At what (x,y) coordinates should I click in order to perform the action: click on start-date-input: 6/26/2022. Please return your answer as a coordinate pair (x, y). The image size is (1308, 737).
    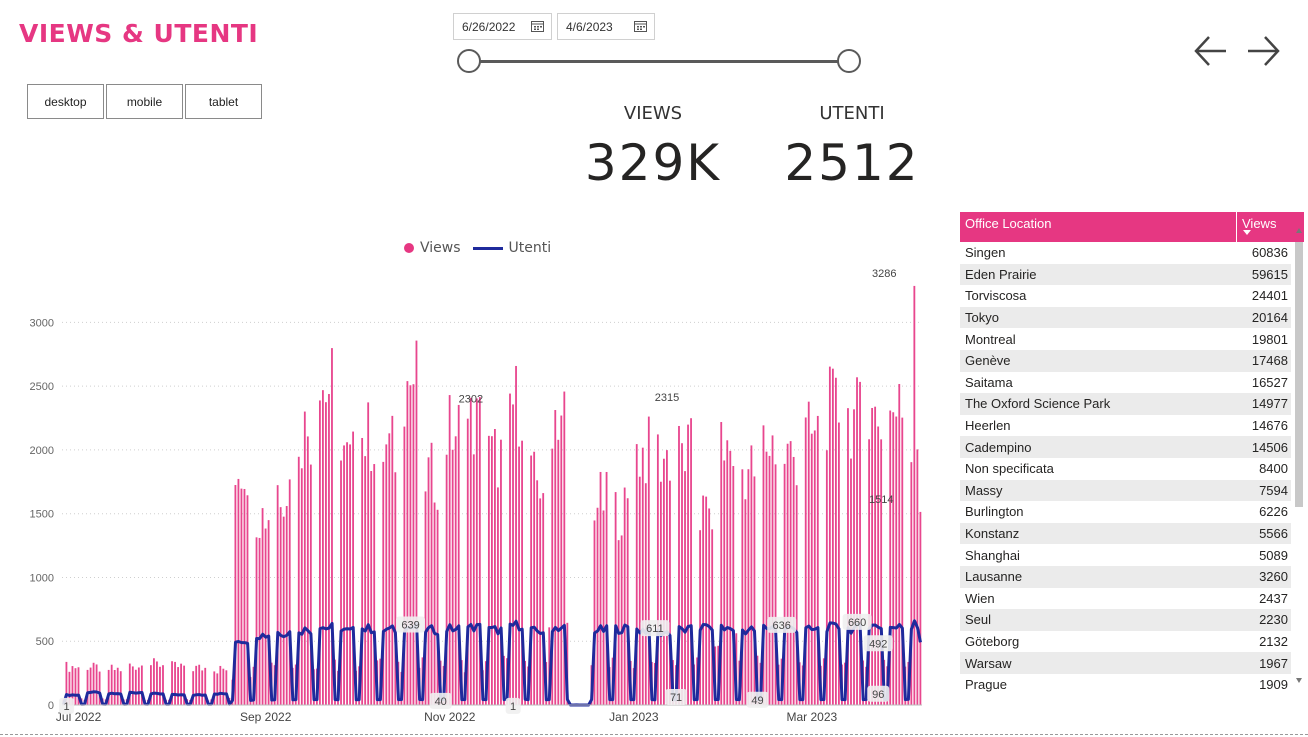
    Looking at the image, I should click on (502, 26).